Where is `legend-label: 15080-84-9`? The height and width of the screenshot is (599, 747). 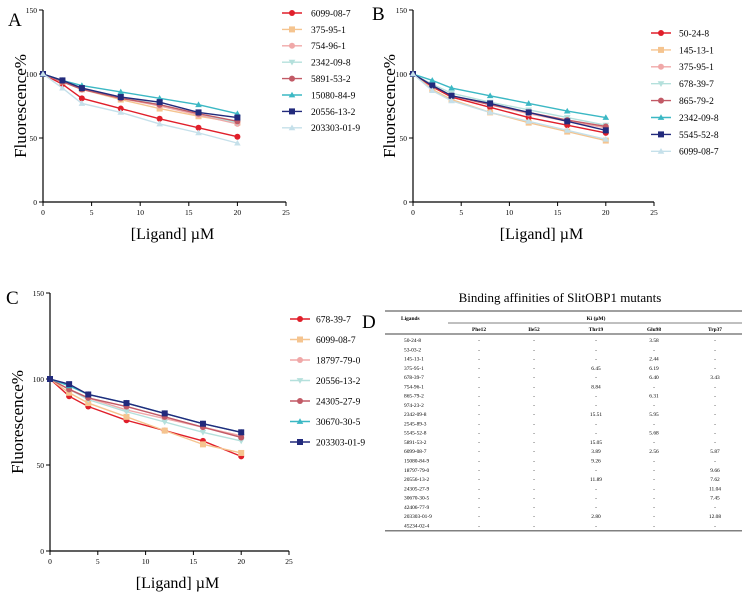
legend-label: 15080-84-9 is located at coordinates (333, 96).